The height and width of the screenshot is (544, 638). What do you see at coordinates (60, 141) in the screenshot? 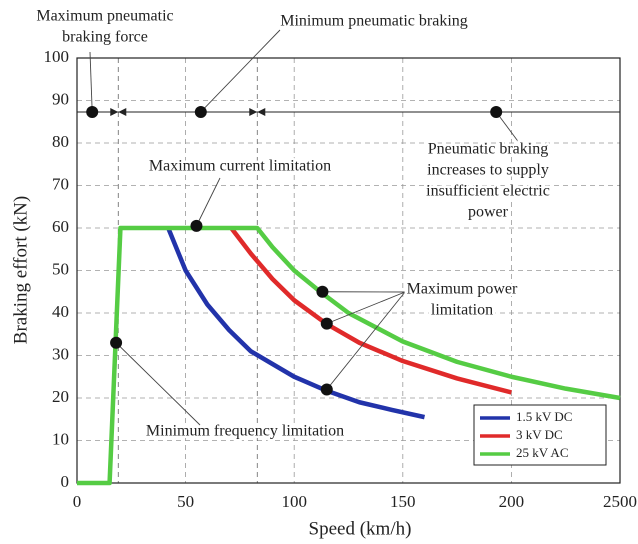
I see `y-tick-label: 80` at bounding box center [60, 141].